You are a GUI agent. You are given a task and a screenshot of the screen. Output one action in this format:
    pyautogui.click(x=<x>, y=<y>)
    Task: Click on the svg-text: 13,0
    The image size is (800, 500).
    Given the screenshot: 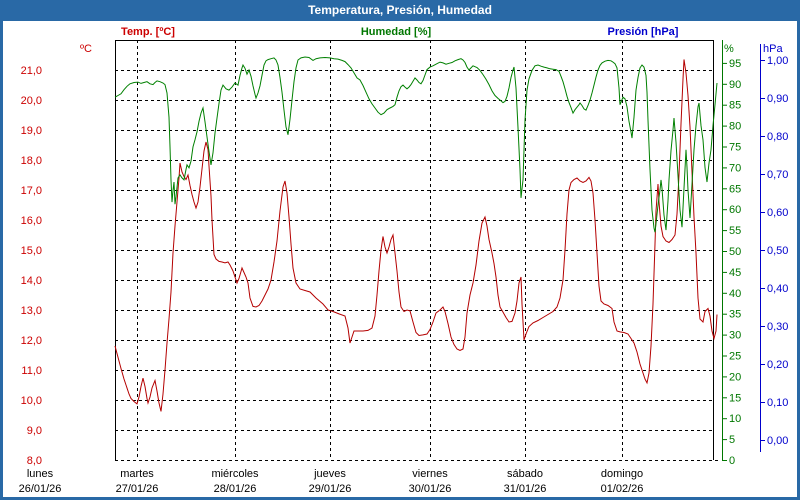 What is the action you would take?
    pyautogui.click(x=31, y=311)
    